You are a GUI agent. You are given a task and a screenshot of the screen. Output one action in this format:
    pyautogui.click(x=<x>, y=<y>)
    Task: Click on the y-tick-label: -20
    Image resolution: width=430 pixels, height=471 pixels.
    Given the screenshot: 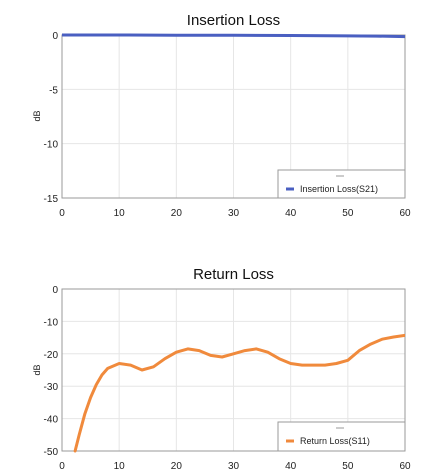 What is the action you would take?
    pyautogui.click(x=51, y=355)
    